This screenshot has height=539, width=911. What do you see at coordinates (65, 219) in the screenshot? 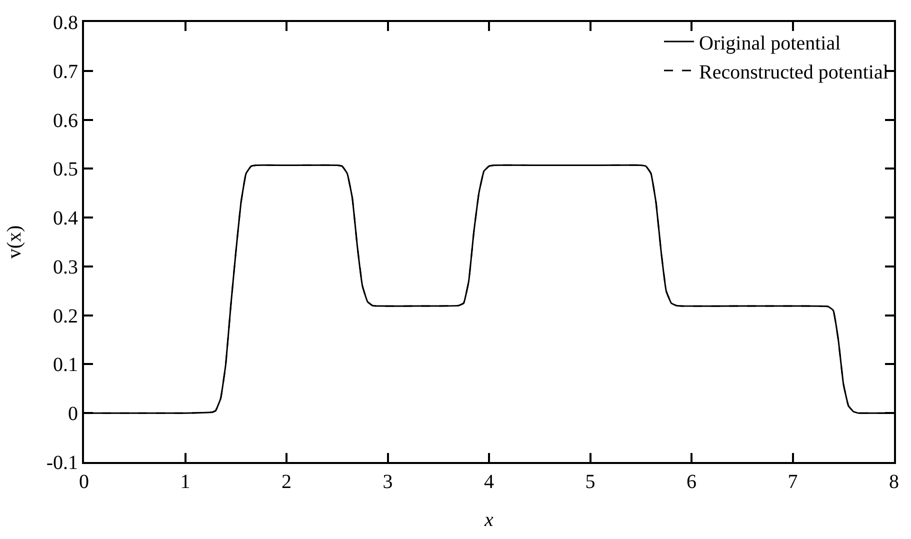
I see `y-tick-label: 0.4` at bounding box center [65, 219].